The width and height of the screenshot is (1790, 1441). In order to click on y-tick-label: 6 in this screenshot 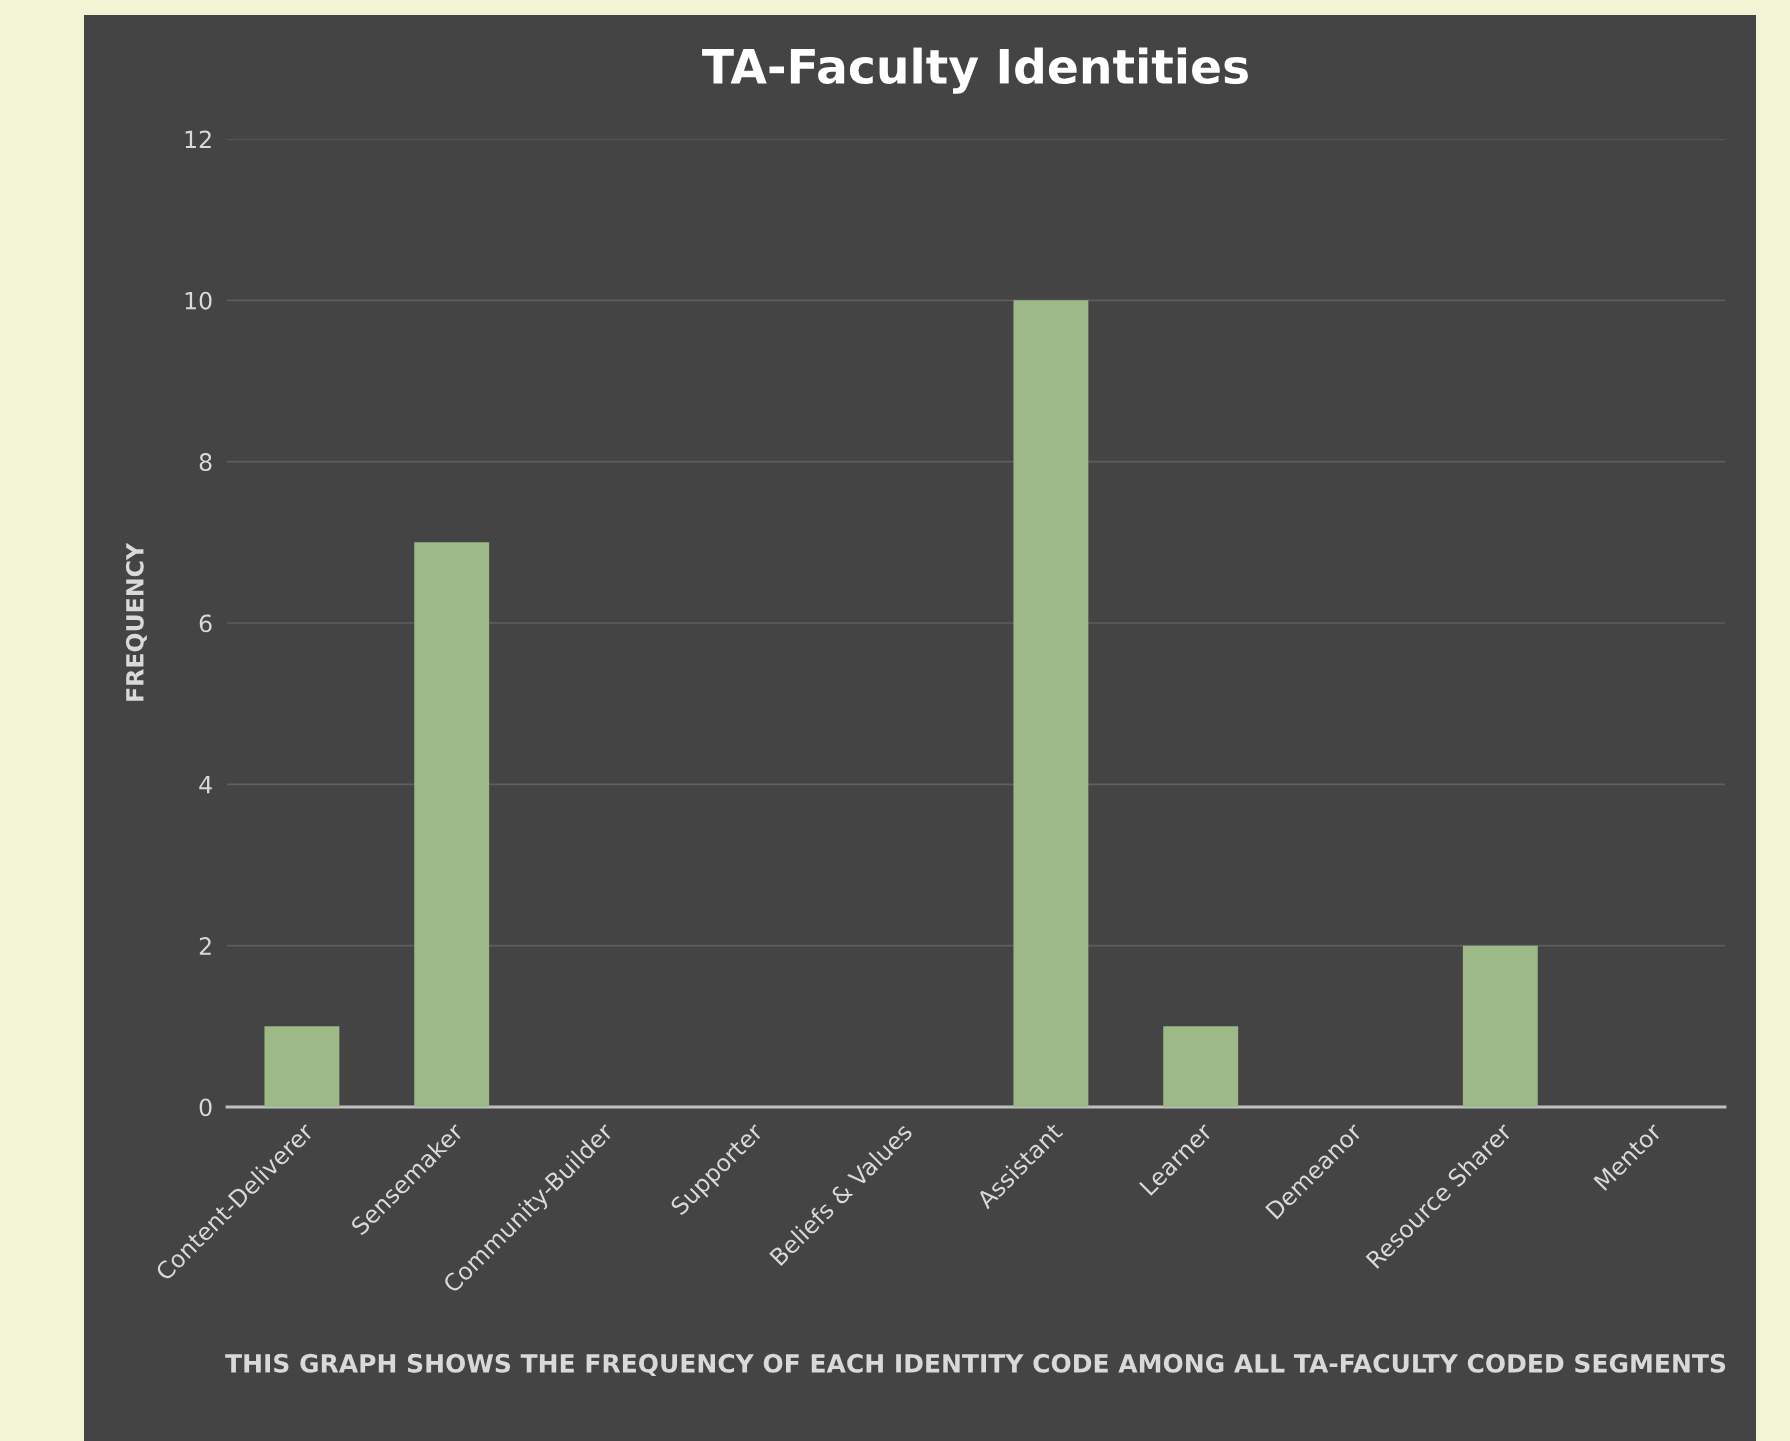, I will do `click(205, 623)`.